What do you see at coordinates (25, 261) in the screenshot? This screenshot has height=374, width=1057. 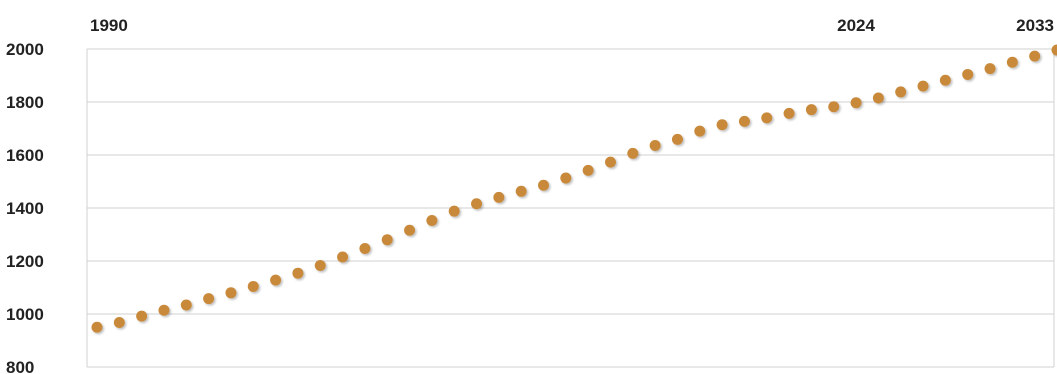 I see `y-tick-label: 1200` at bounding box center [25, 261].